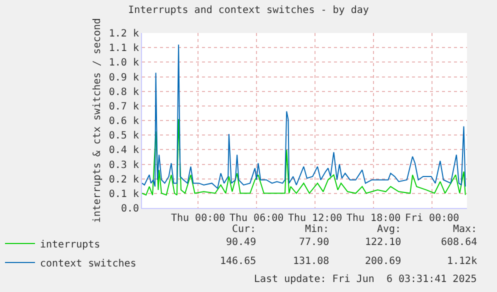  What do you see at coordinates (238, 261) in the screenshot?
I see `text: 146.65` at bounding box center [238, 261].